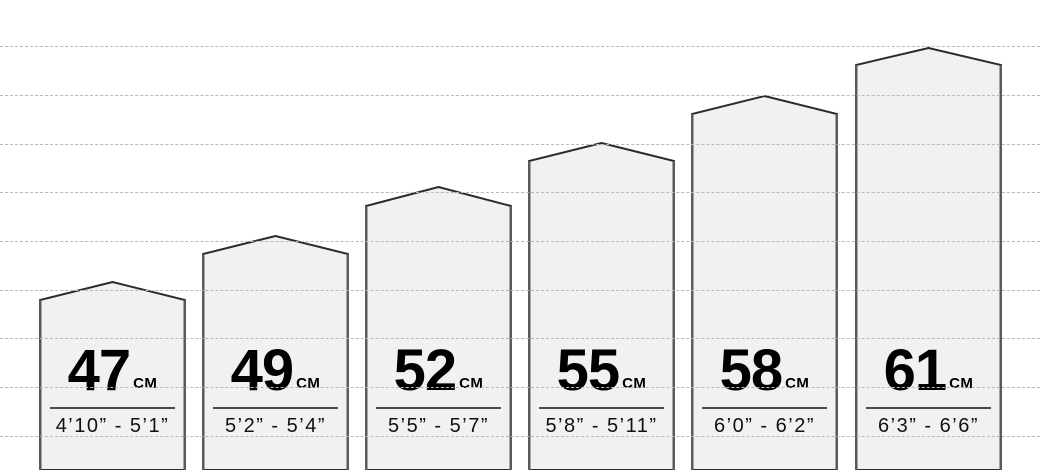  Describe the element at coordinates (588, 370) in the screenshot. I see `size-number: 55` at that location.